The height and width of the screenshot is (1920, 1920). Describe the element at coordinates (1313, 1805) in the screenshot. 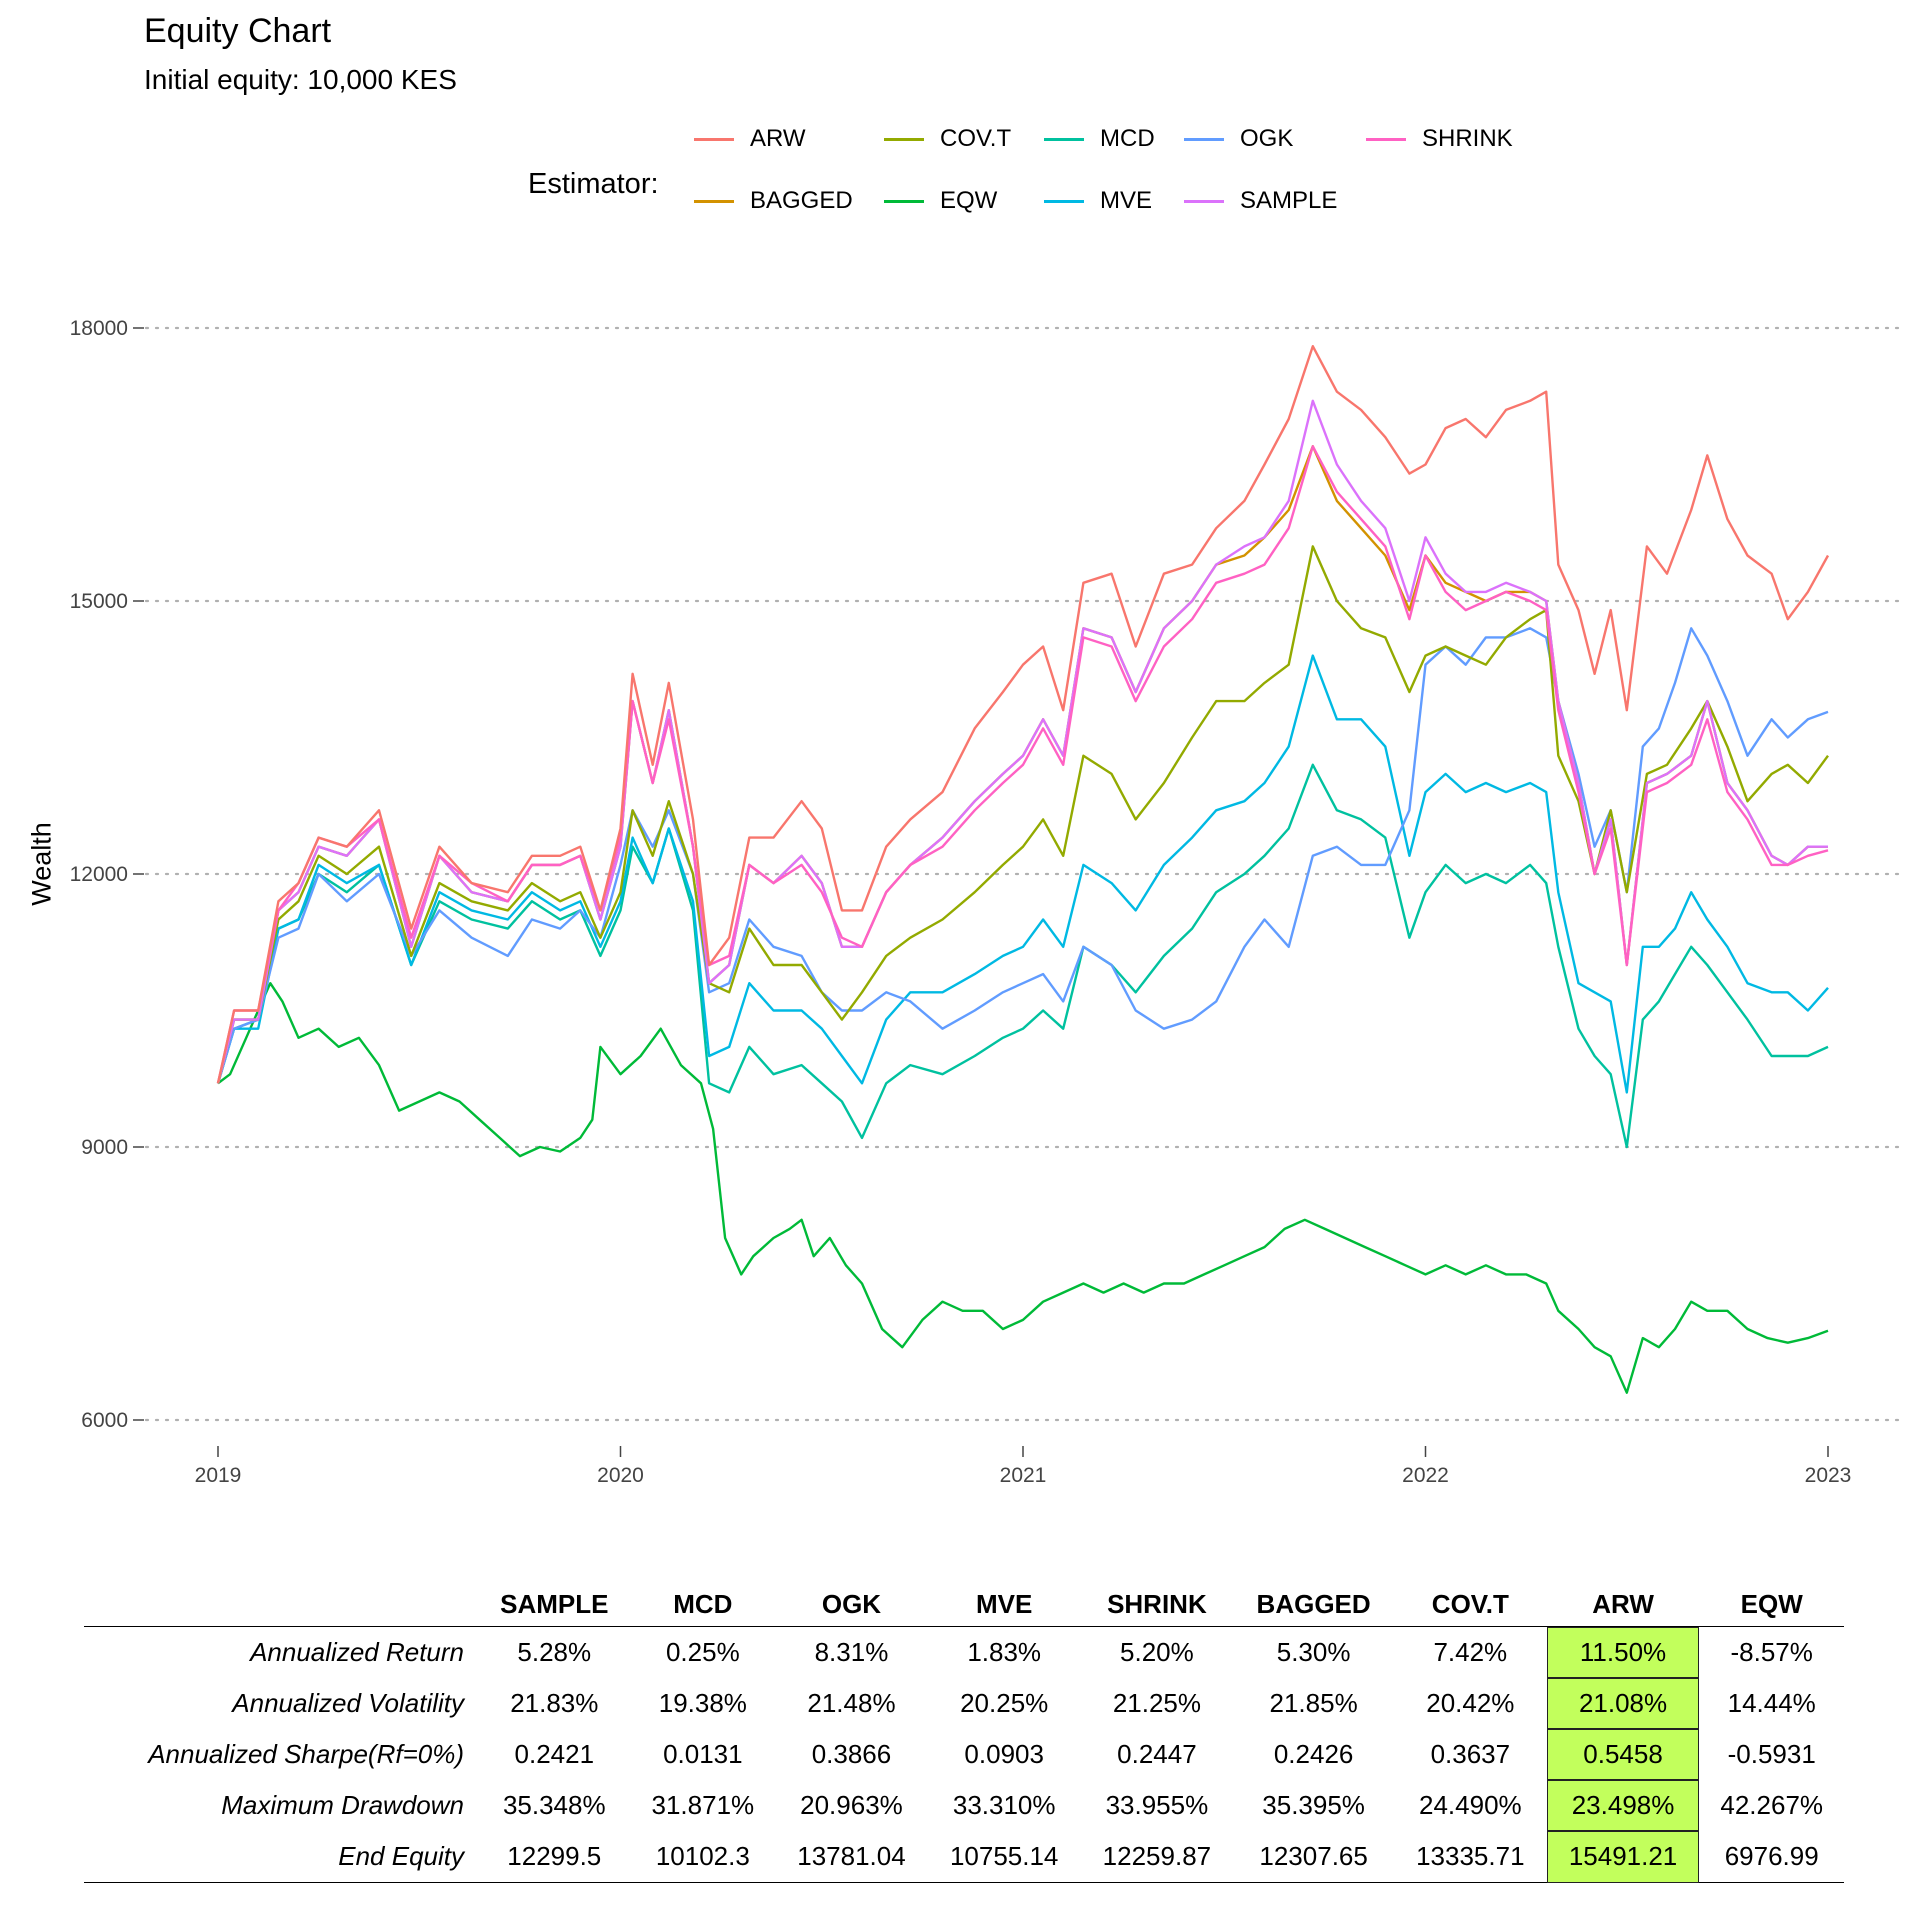

I see `stats-cell: 35.395%` at that location.